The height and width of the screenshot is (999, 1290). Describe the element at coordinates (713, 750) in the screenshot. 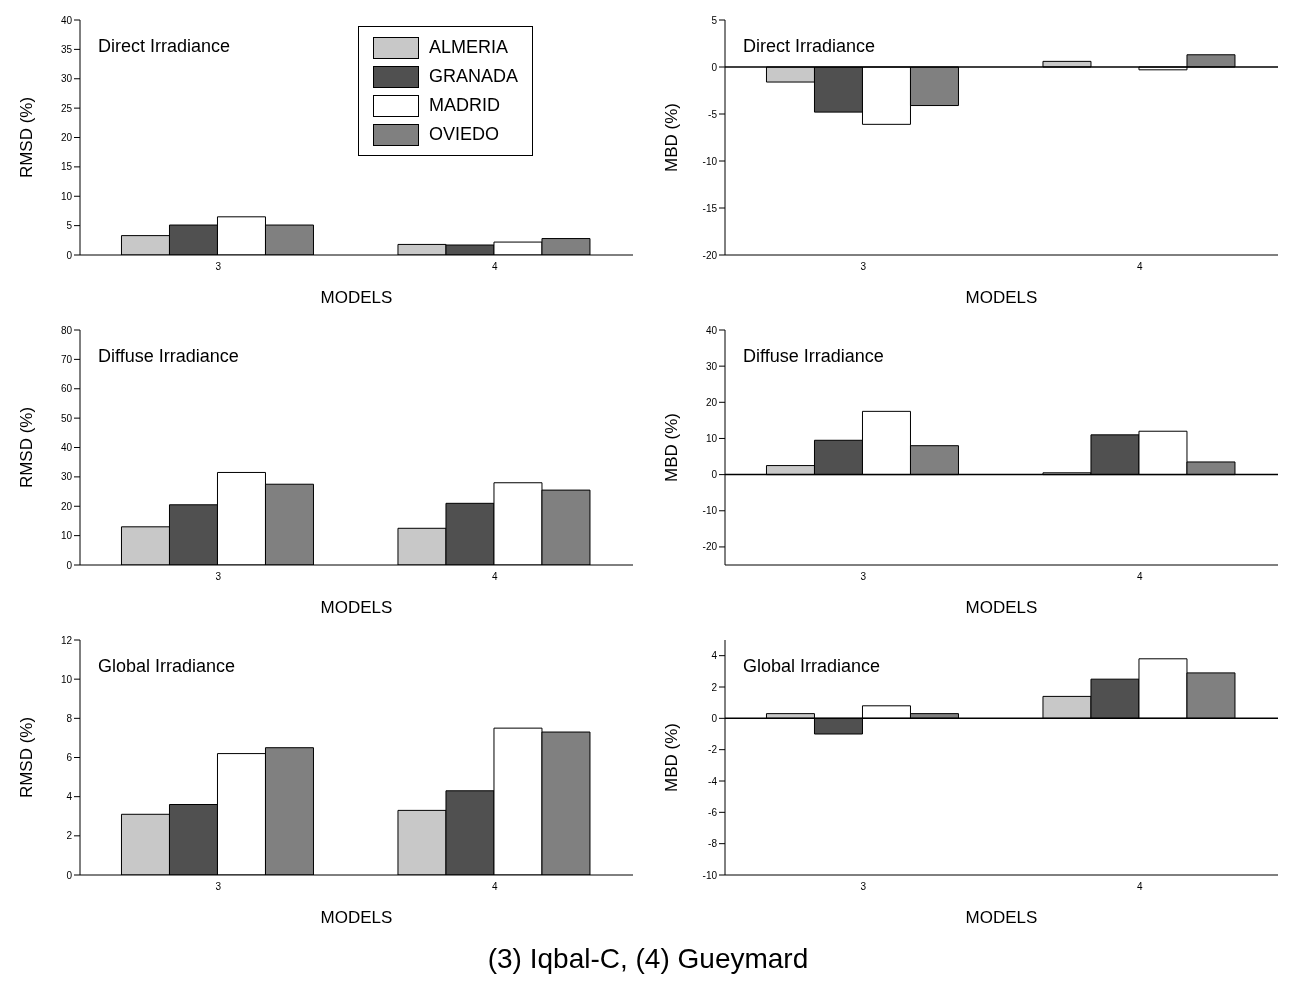

I see `y-tick-label: -2` at that location.